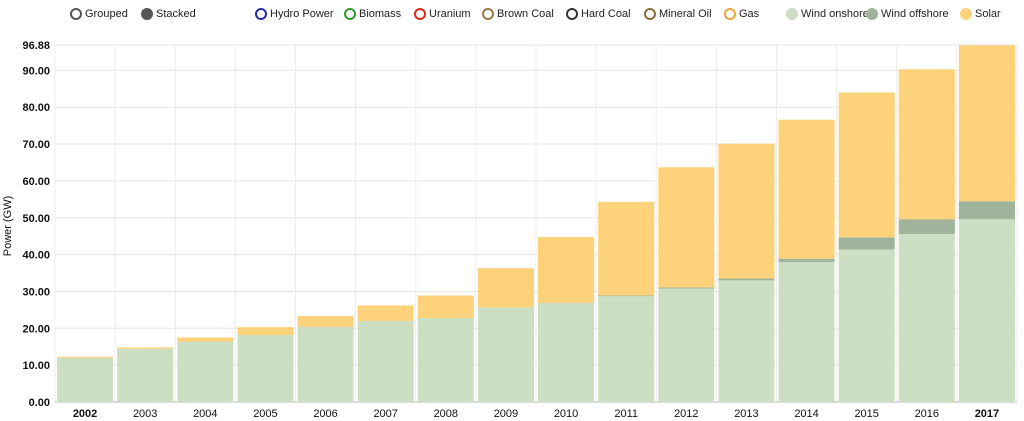 The height and width of the screenshot is (421, 1024). Describe the element at coordinates (36, 219) in the screenshot. I see `y-tick-label: 50.00` at that location.